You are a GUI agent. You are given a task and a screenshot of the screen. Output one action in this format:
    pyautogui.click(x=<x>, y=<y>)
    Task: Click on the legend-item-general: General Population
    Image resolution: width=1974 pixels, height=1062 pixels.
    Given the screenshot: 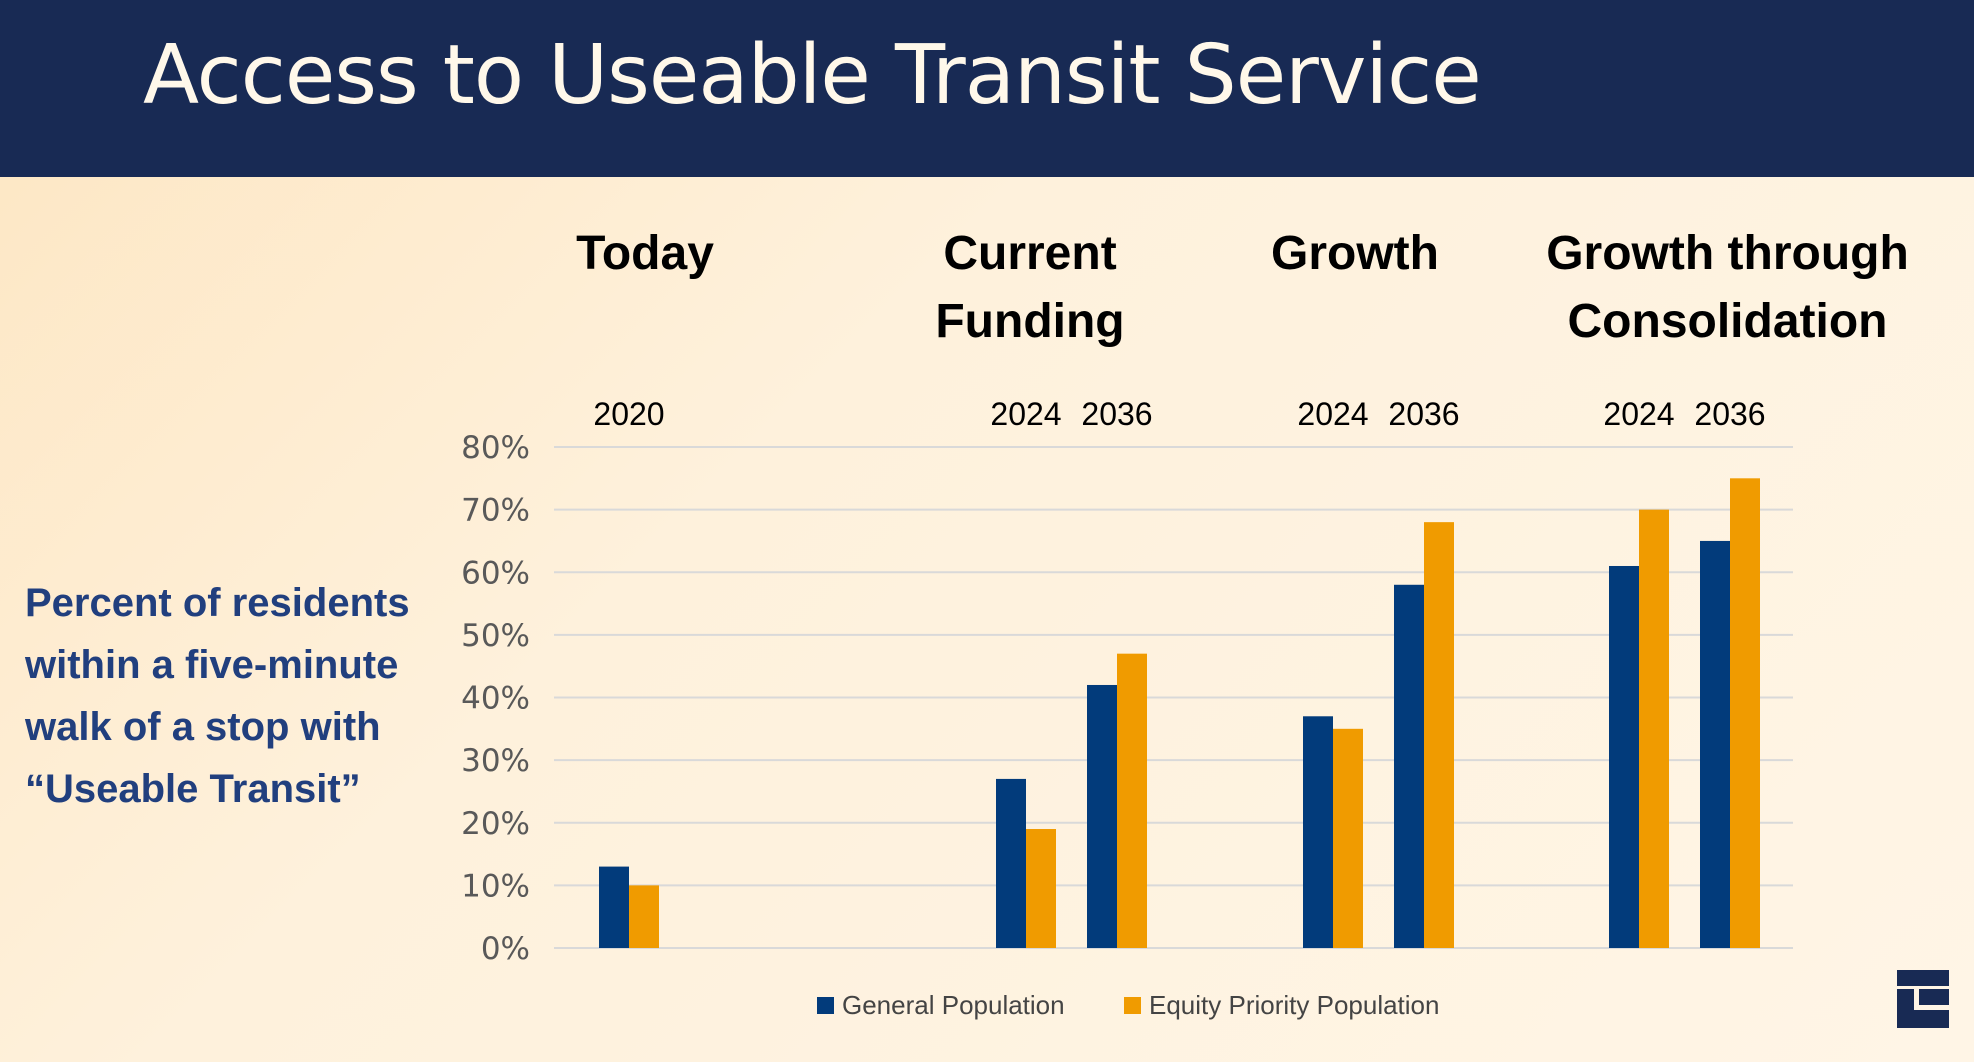 What is the action you would take?
    pyautogui.click(x=941, y=1005)
    